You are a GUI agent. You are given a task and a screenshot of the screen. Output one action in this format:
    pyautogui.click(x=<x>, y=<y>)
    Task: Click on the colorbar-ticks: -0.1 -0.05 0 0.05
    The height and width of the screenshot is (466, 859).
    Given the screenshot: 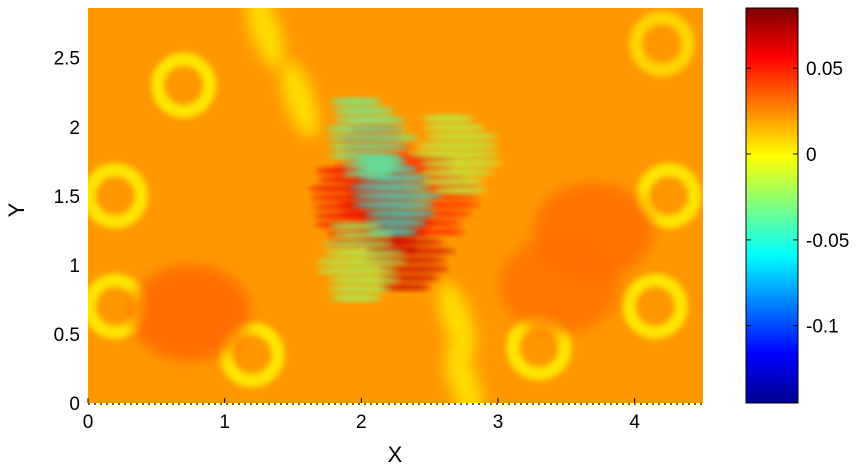 What is the action you would take?
    pyautogui.click(x=797, y=198)
    